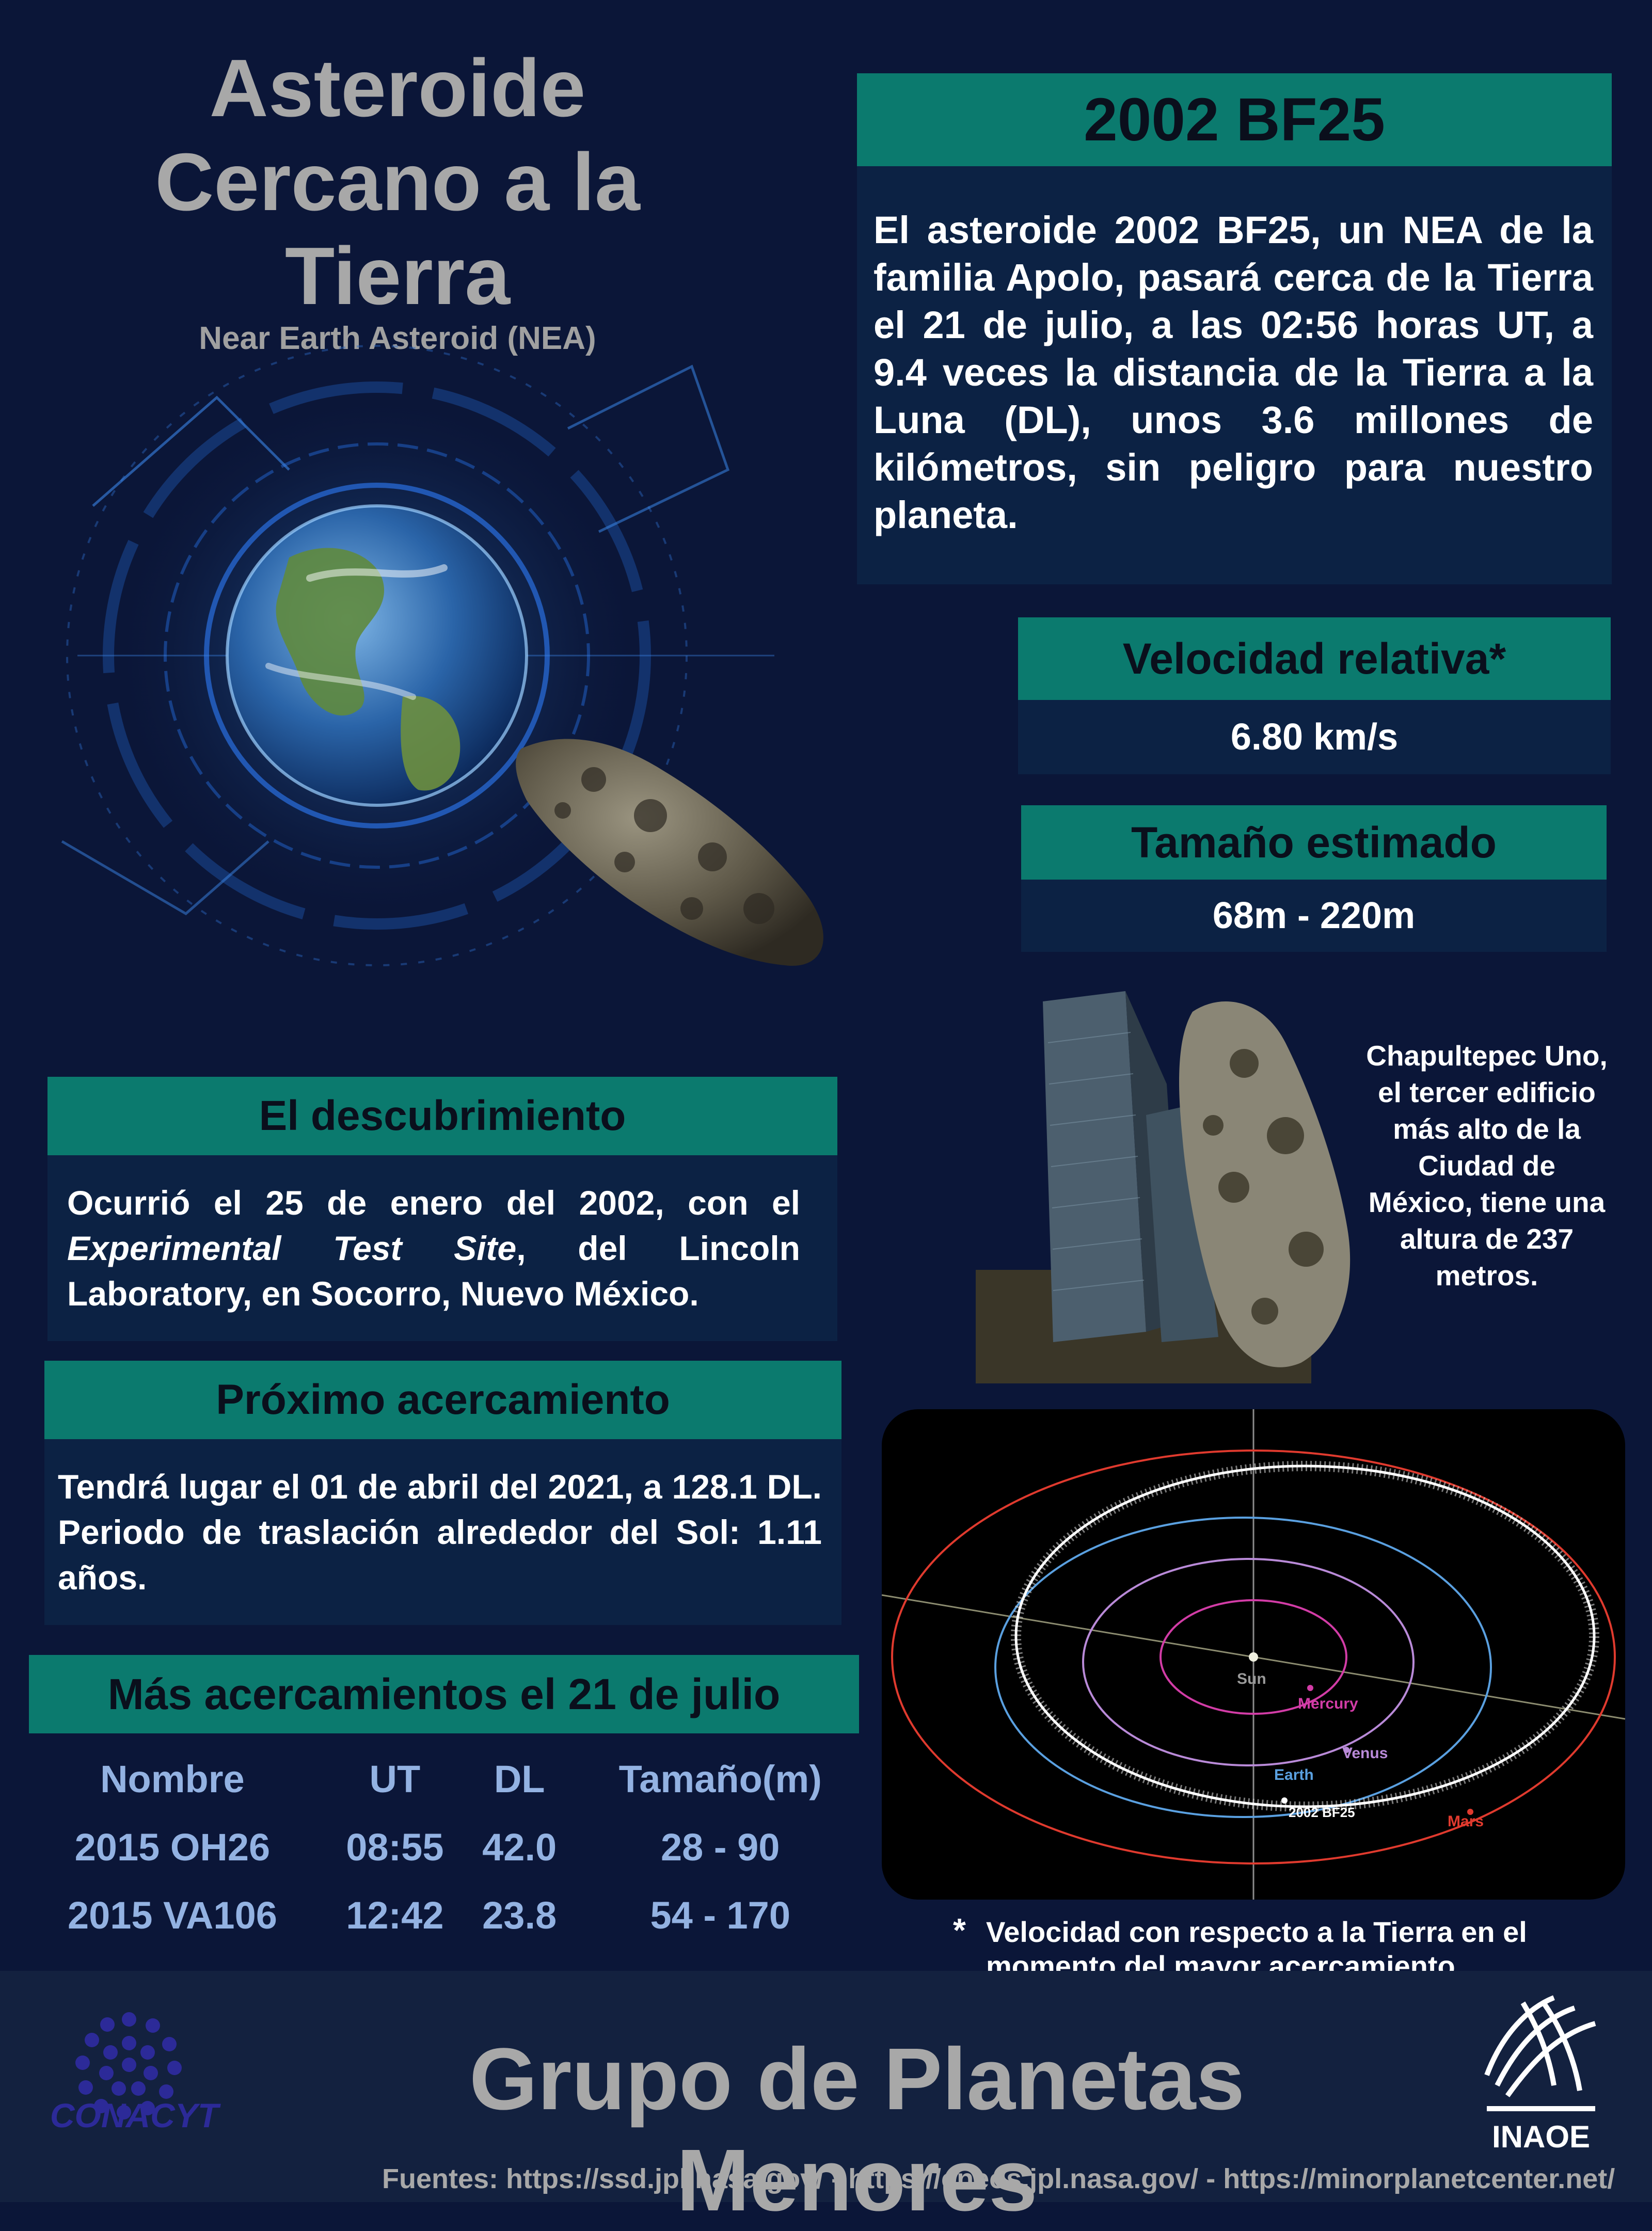 The width and height of the screenshot is (1652, 2231). What do you see at coordinates (172, 1915) in the screenshot?
I see `cell-name: 2015 VA106` at bounding box center [172, 1915].